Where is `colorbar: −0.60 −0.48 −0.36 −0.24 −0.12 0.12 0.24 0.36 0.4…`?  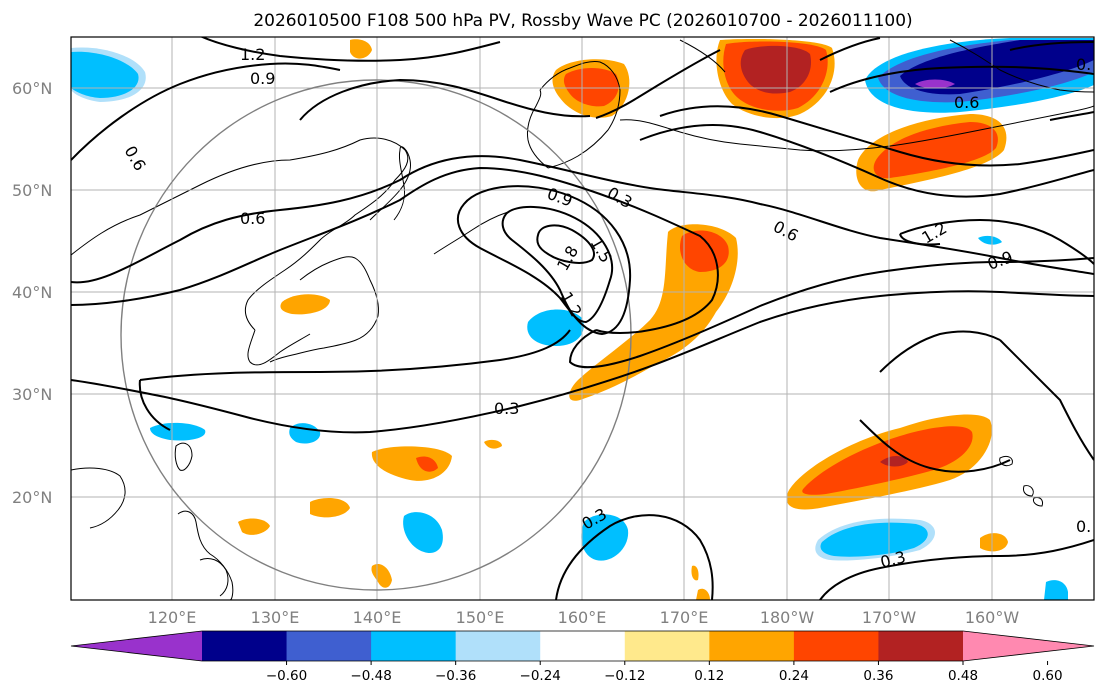
colorbar: −0.60 −0.48 −0.36 −0.24 −0.12 0.12 0.24 0.36 0.4… is located at coordinates (582, 657).